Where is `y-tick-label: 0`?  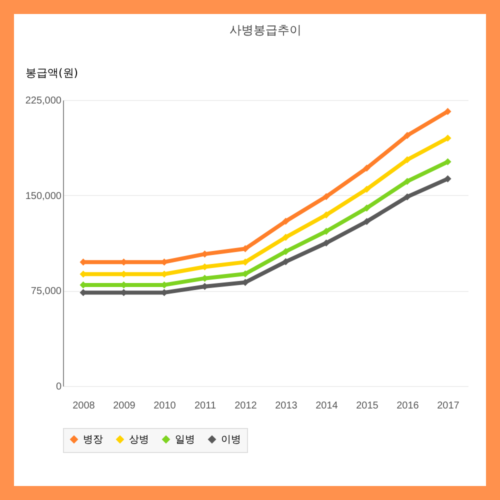
y-tick-label: 0 is located at coordinates (59, 387).